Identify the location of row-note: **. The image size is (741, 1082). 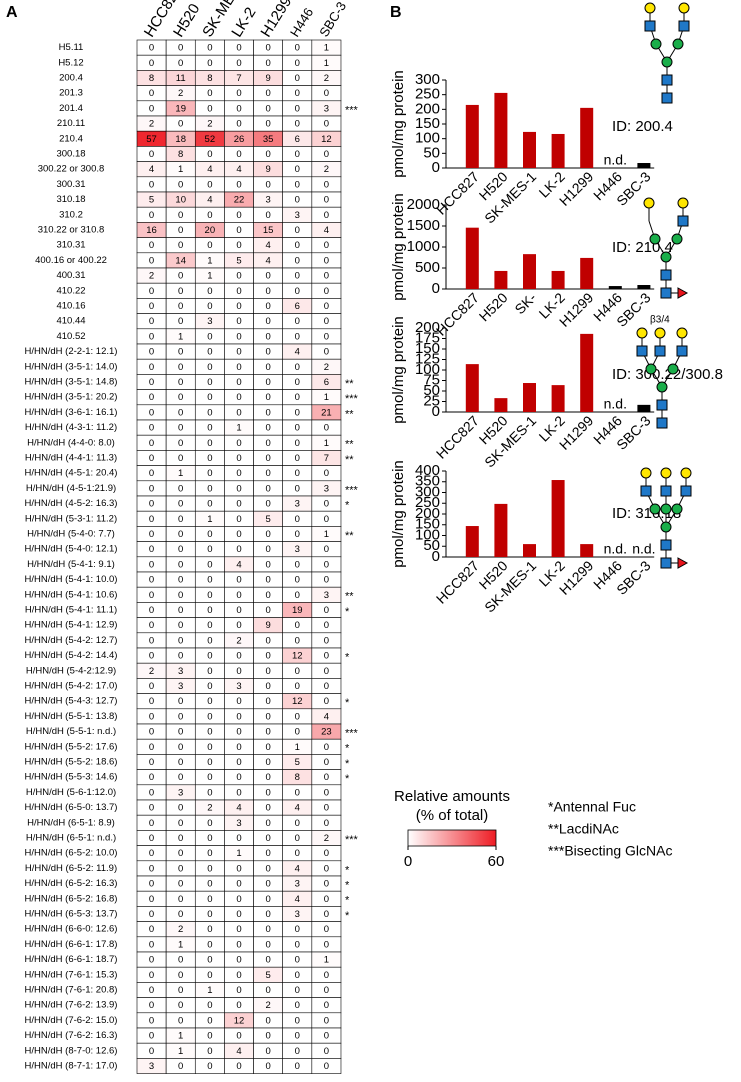
(349, 597).